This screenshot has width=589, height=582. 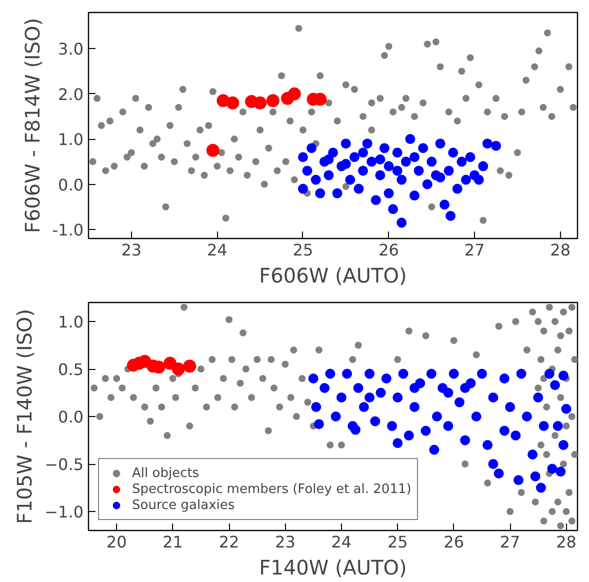 What do you see at coordinates (71, 94) in the screenshot?
I see `y-tick-label: 2.0` at bounding box center [71, 94].